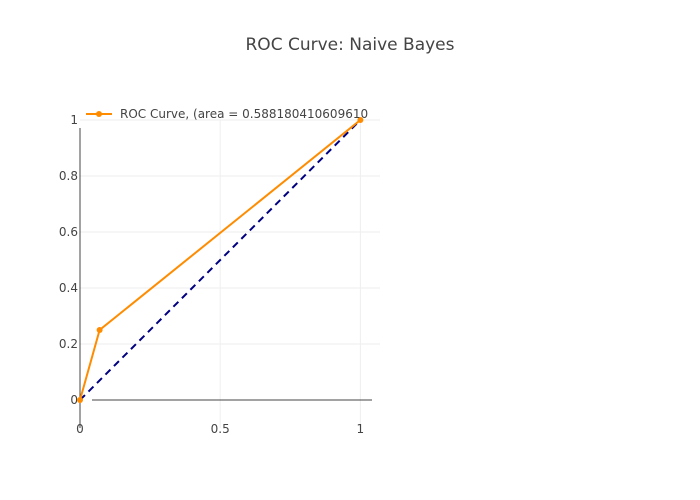  Describe the element at coordinates (80, 429) in the screenshot. I see `x-tick-label: 0` at that location.